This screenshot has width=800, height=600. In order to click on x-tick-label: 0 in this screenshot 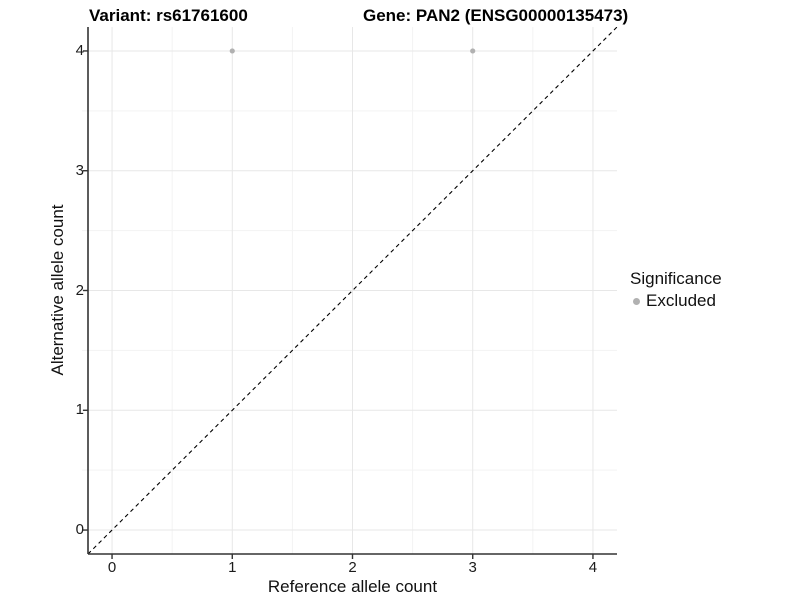, I will do `click(112, 567)`.